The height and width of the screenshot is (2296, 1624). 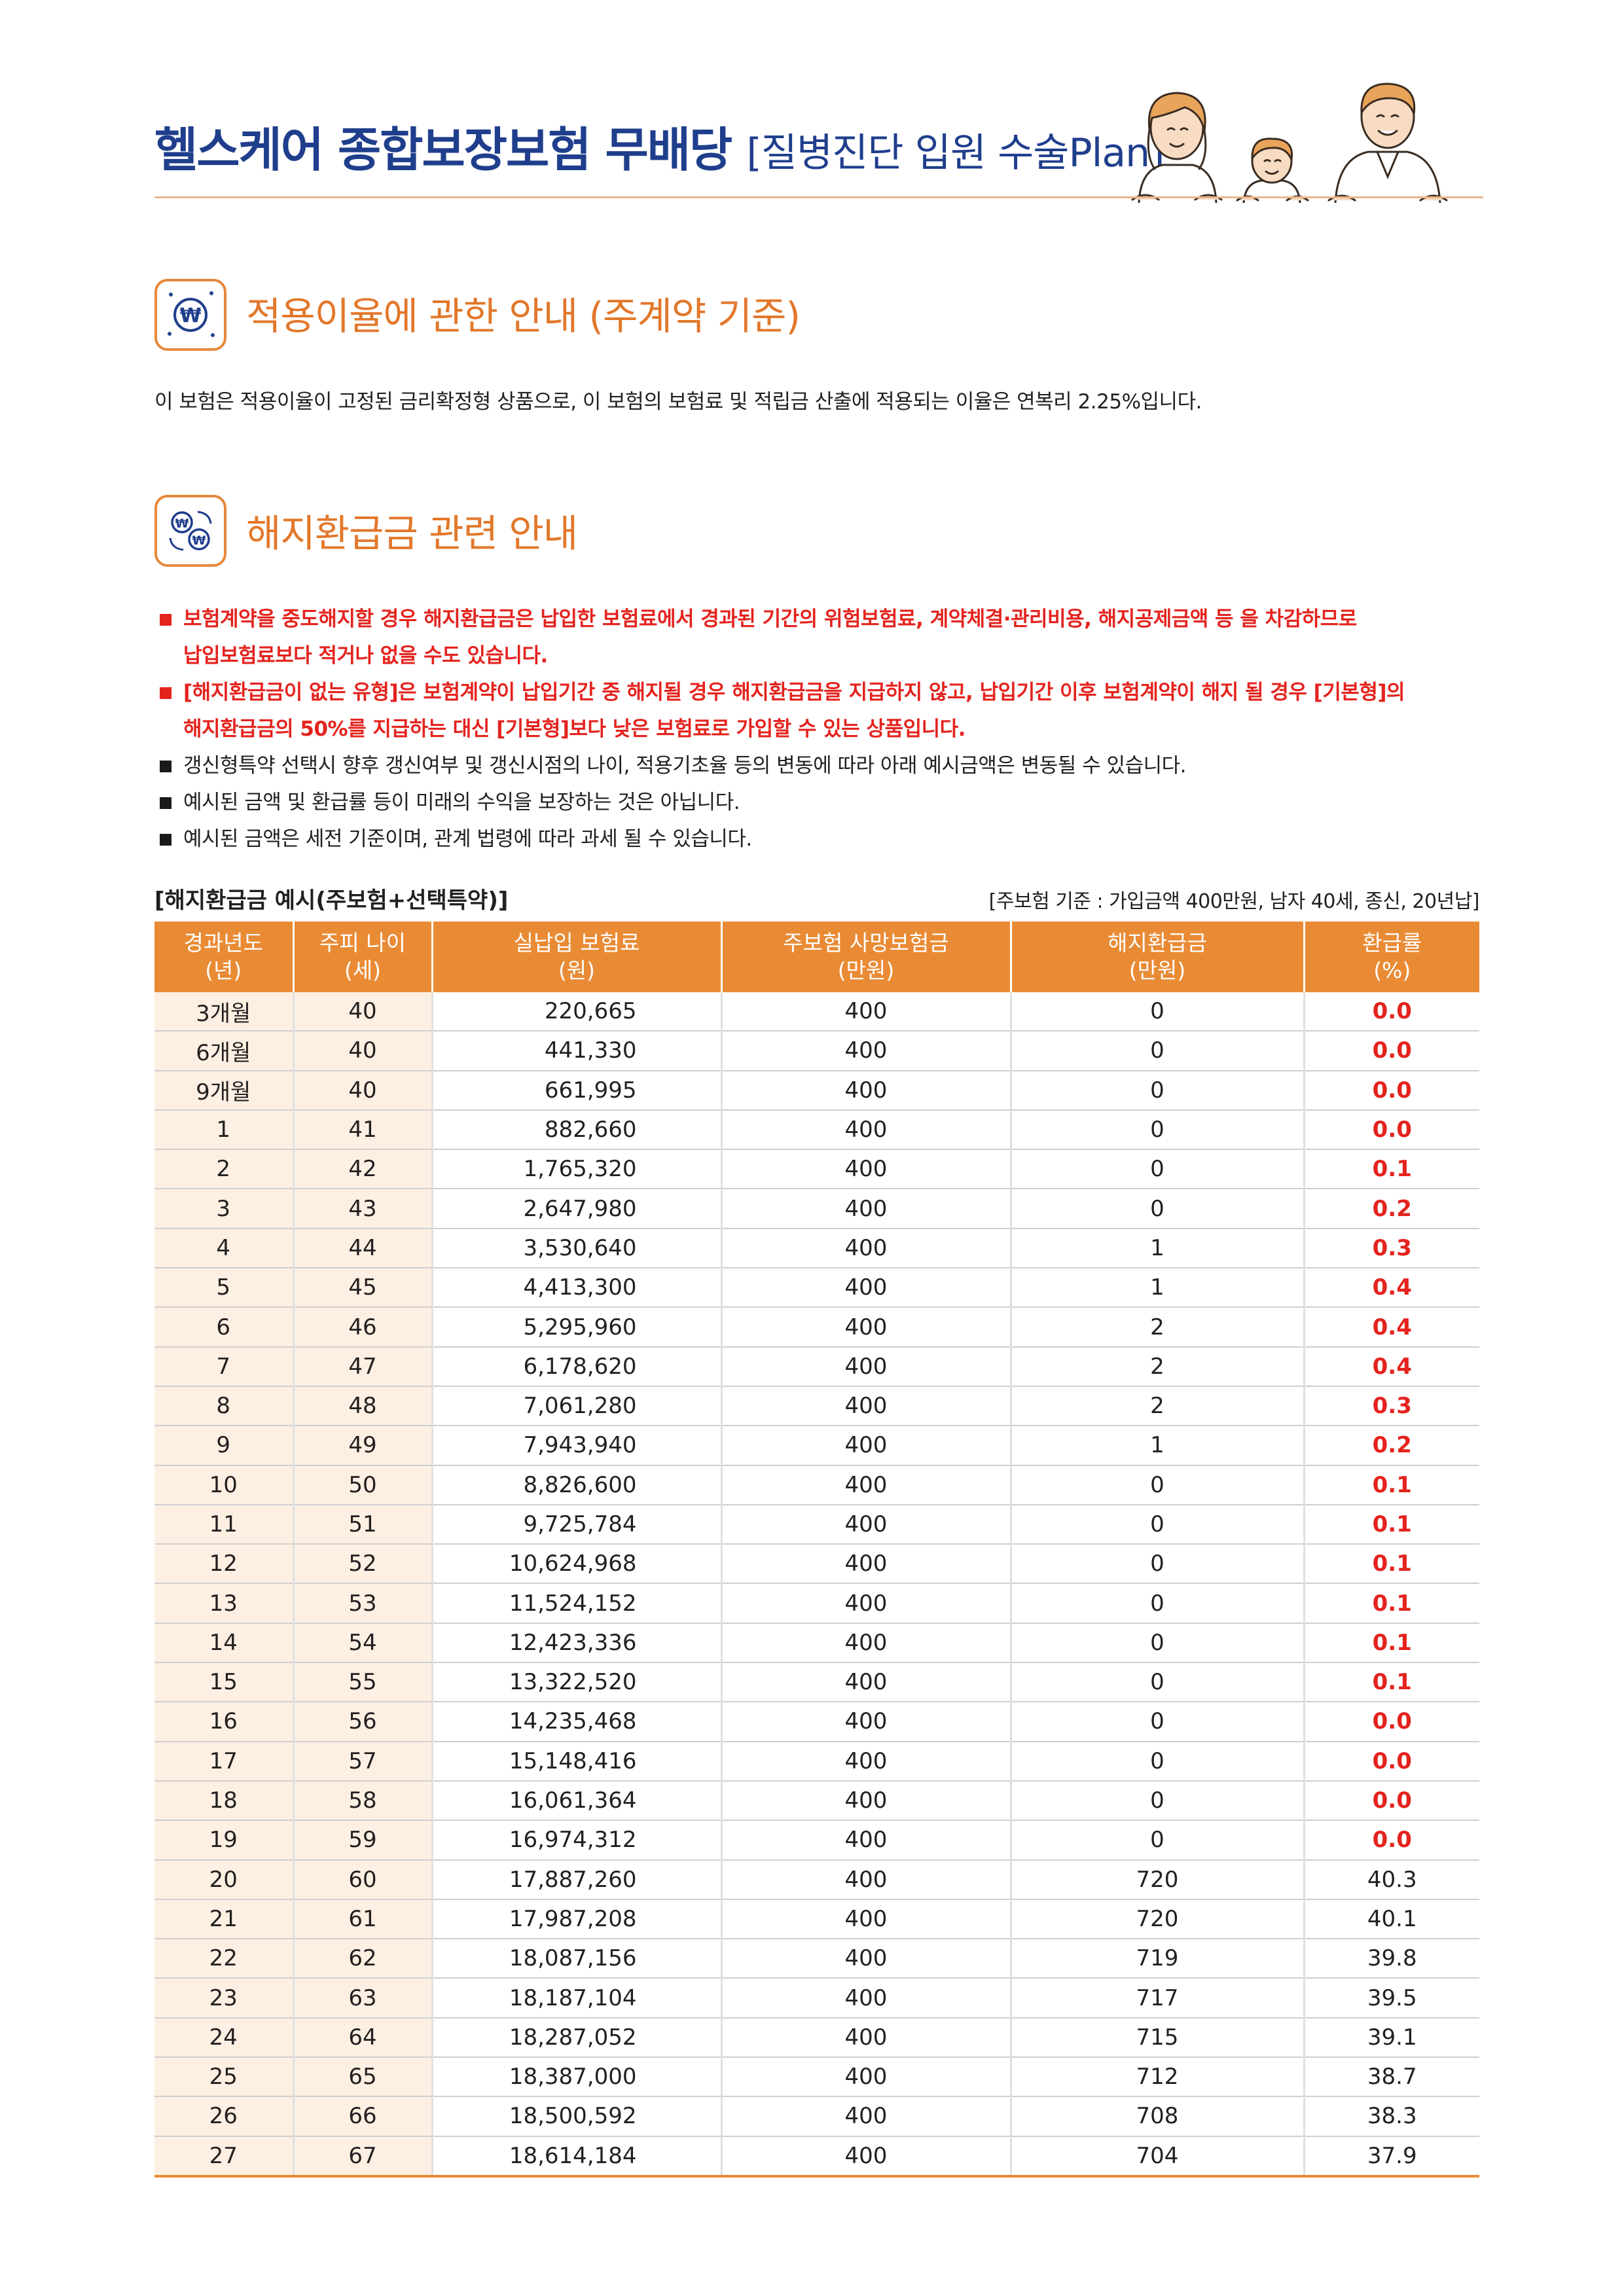 What do you see at coordinates (576, 1840) in the screenshot?
I see `table-cell: 16,974,312` at bounding box center [576, 1840].